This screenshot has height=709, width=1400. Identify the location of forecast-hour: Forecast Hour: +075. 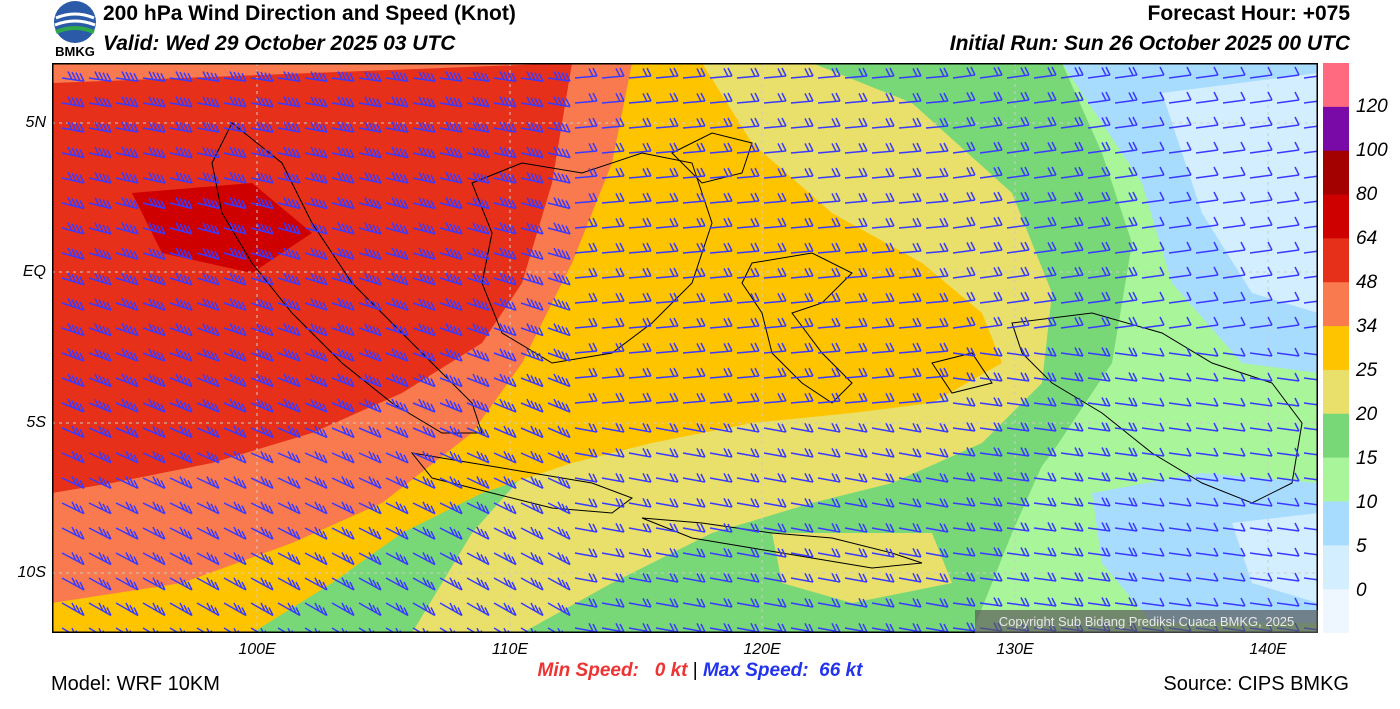
(1249, 13).